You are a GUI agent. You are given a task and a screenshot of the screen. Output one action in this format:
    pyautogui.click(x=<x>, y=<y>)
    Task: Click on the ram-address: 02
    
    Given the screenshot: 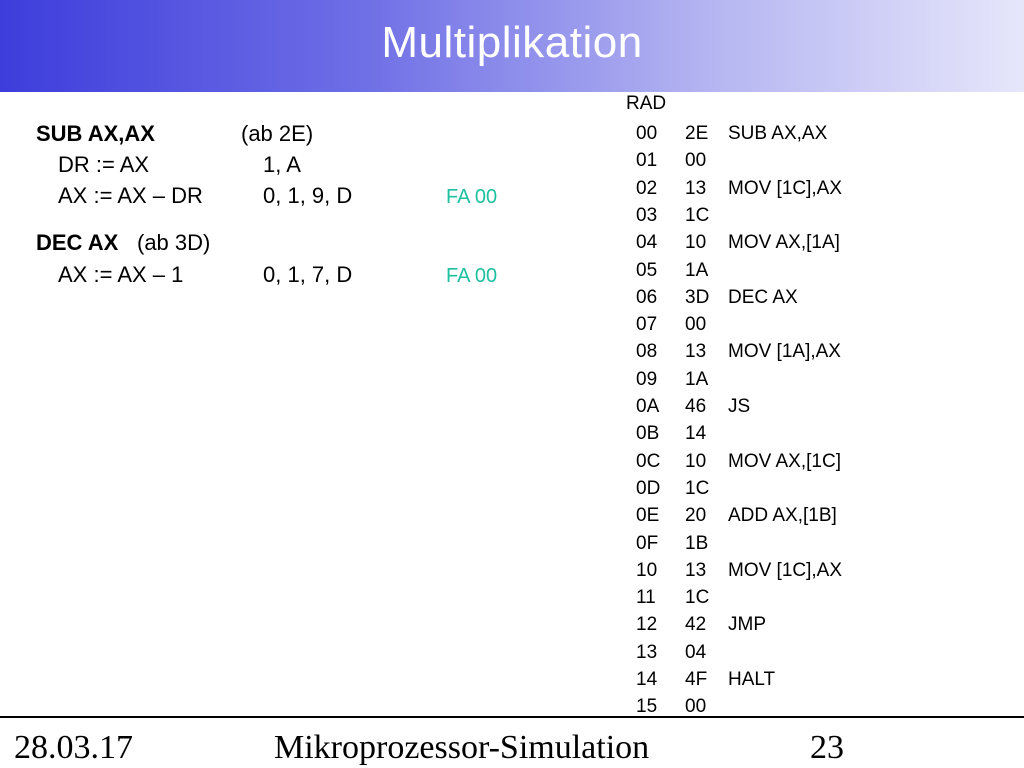 What is the action you would take?
    pyautogui.click(x=647, y=188)
    